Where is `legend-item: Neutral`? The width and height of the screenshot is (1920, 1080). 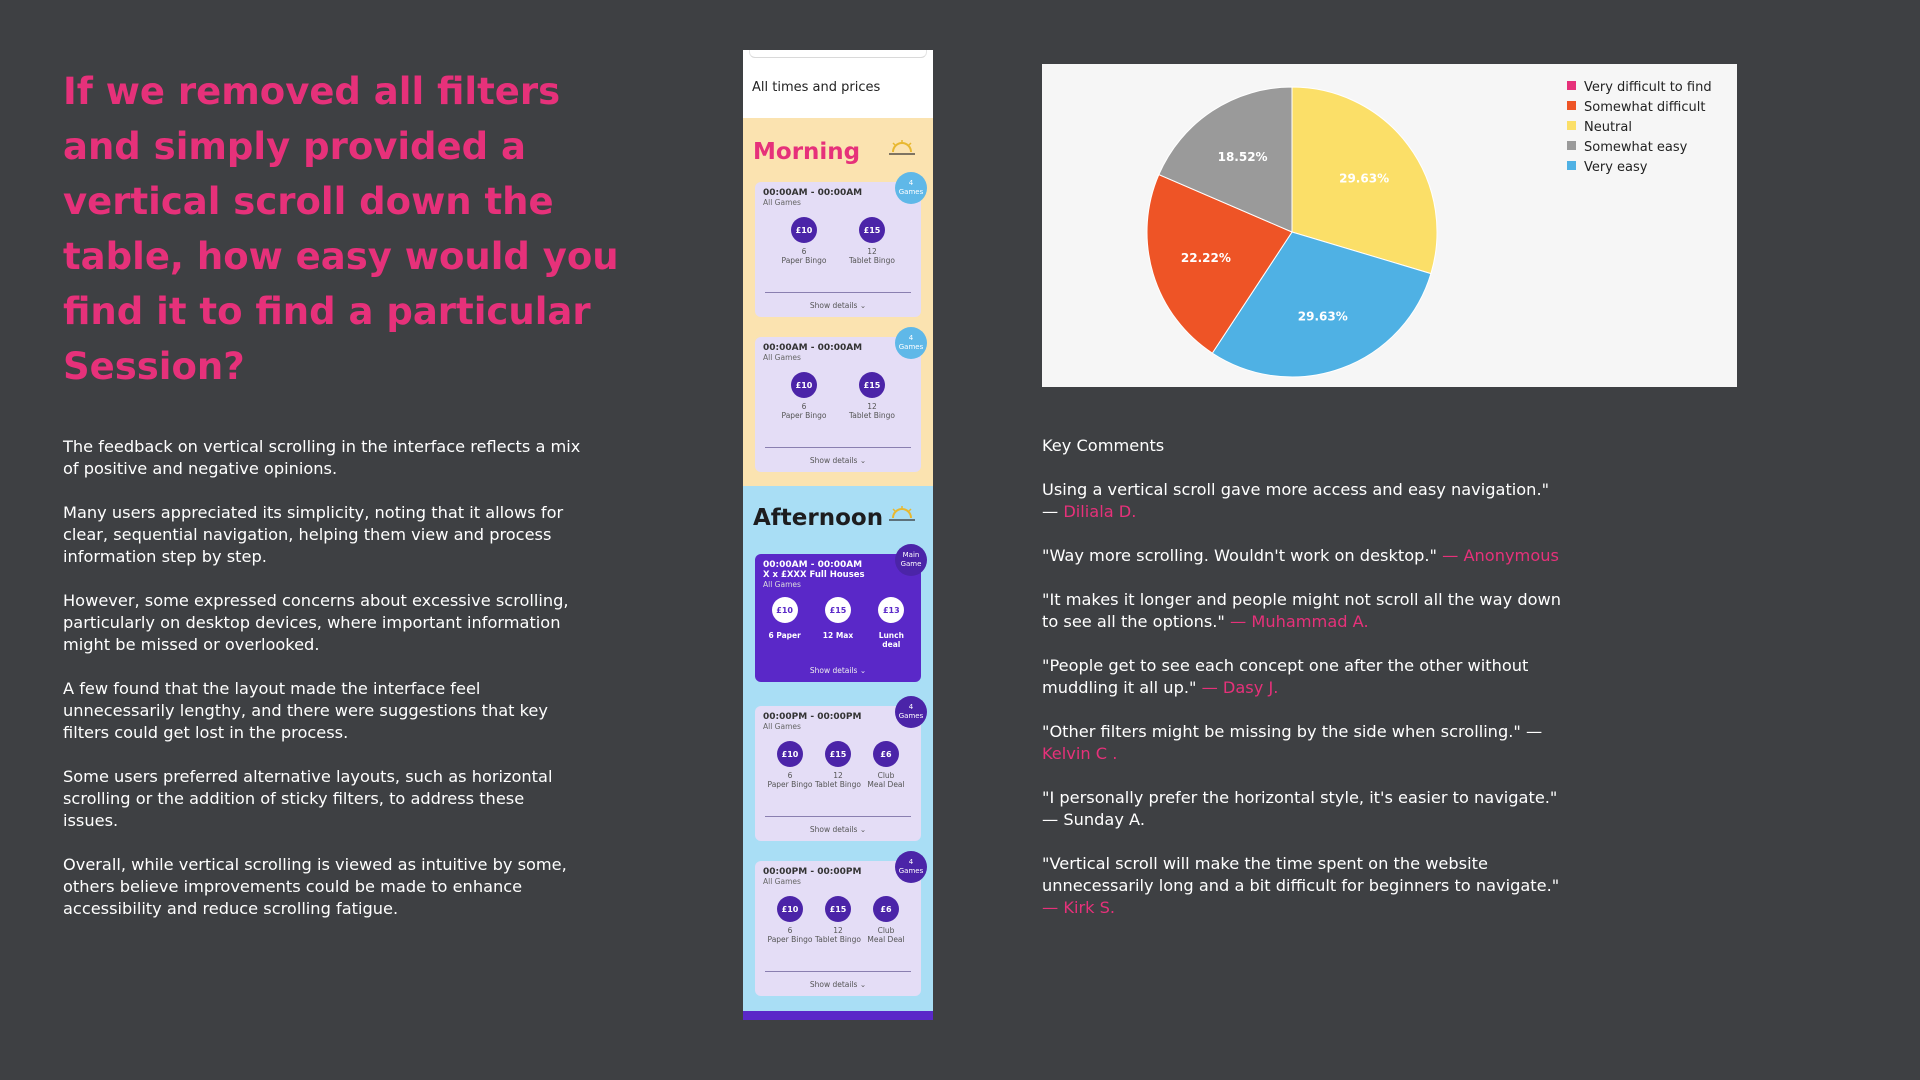
legend-item: Neutral is located at coordinates (1639, 127).